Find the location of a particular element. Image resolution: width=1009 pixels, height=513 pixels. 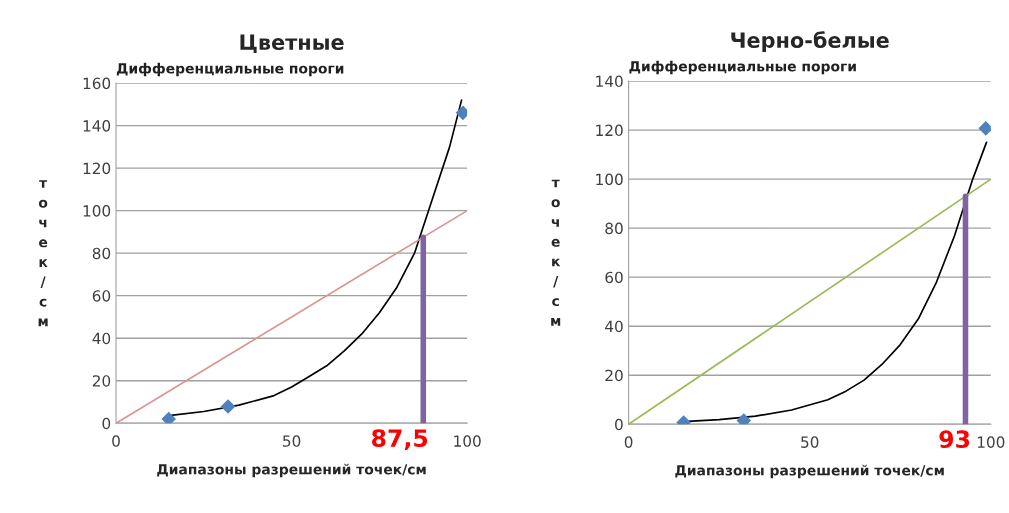

chart-title: Цветные is located at coordinates (292, 44).